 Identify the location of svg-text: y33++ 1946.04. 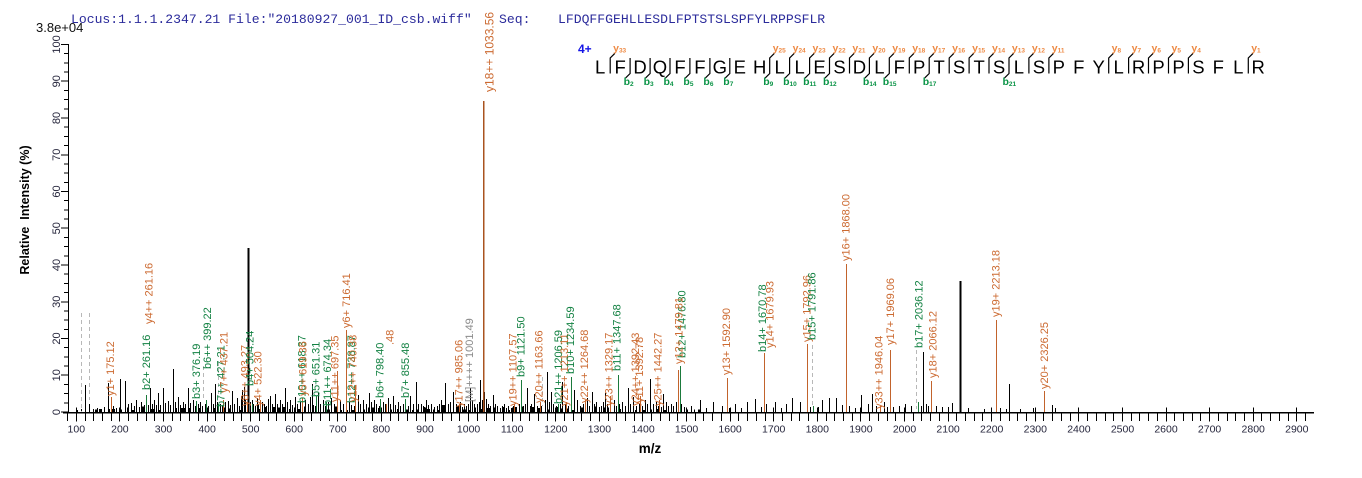
(880, 372).